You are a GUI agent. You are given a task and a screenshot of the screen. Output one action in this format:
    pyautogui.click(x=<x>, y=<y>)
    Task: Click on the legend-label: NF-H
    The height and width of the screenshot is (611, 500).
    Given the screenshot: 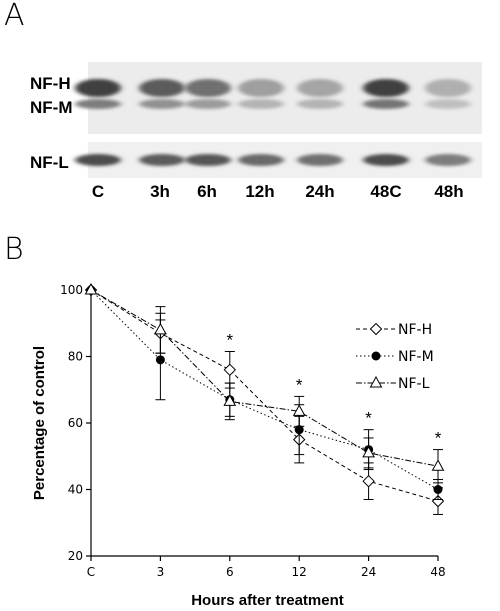 What is the action you would take?
    pyautogui.click(x=415, y=330)
    